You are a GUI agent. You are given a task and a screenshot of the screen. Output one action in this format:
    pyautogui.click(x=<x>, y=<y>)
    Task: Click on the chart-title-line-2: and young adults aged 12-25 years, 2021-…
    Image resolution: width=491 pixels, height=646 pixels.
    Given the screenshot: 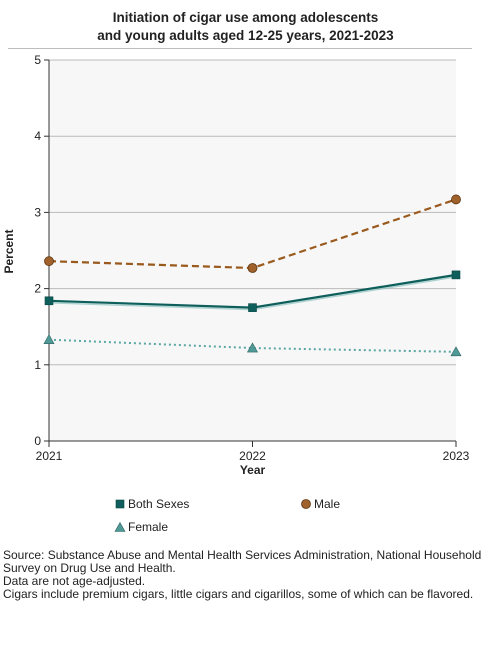 What is the action you would take?
    pyautogui.click(x=245, y=35)
    